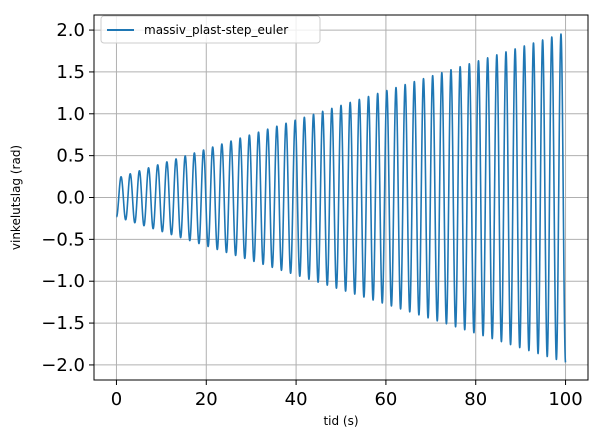 The image size is (599, 438). Describe the element at coordinates (385, 399) in the screenshot. I see `x-tick-label: 60` at that location.